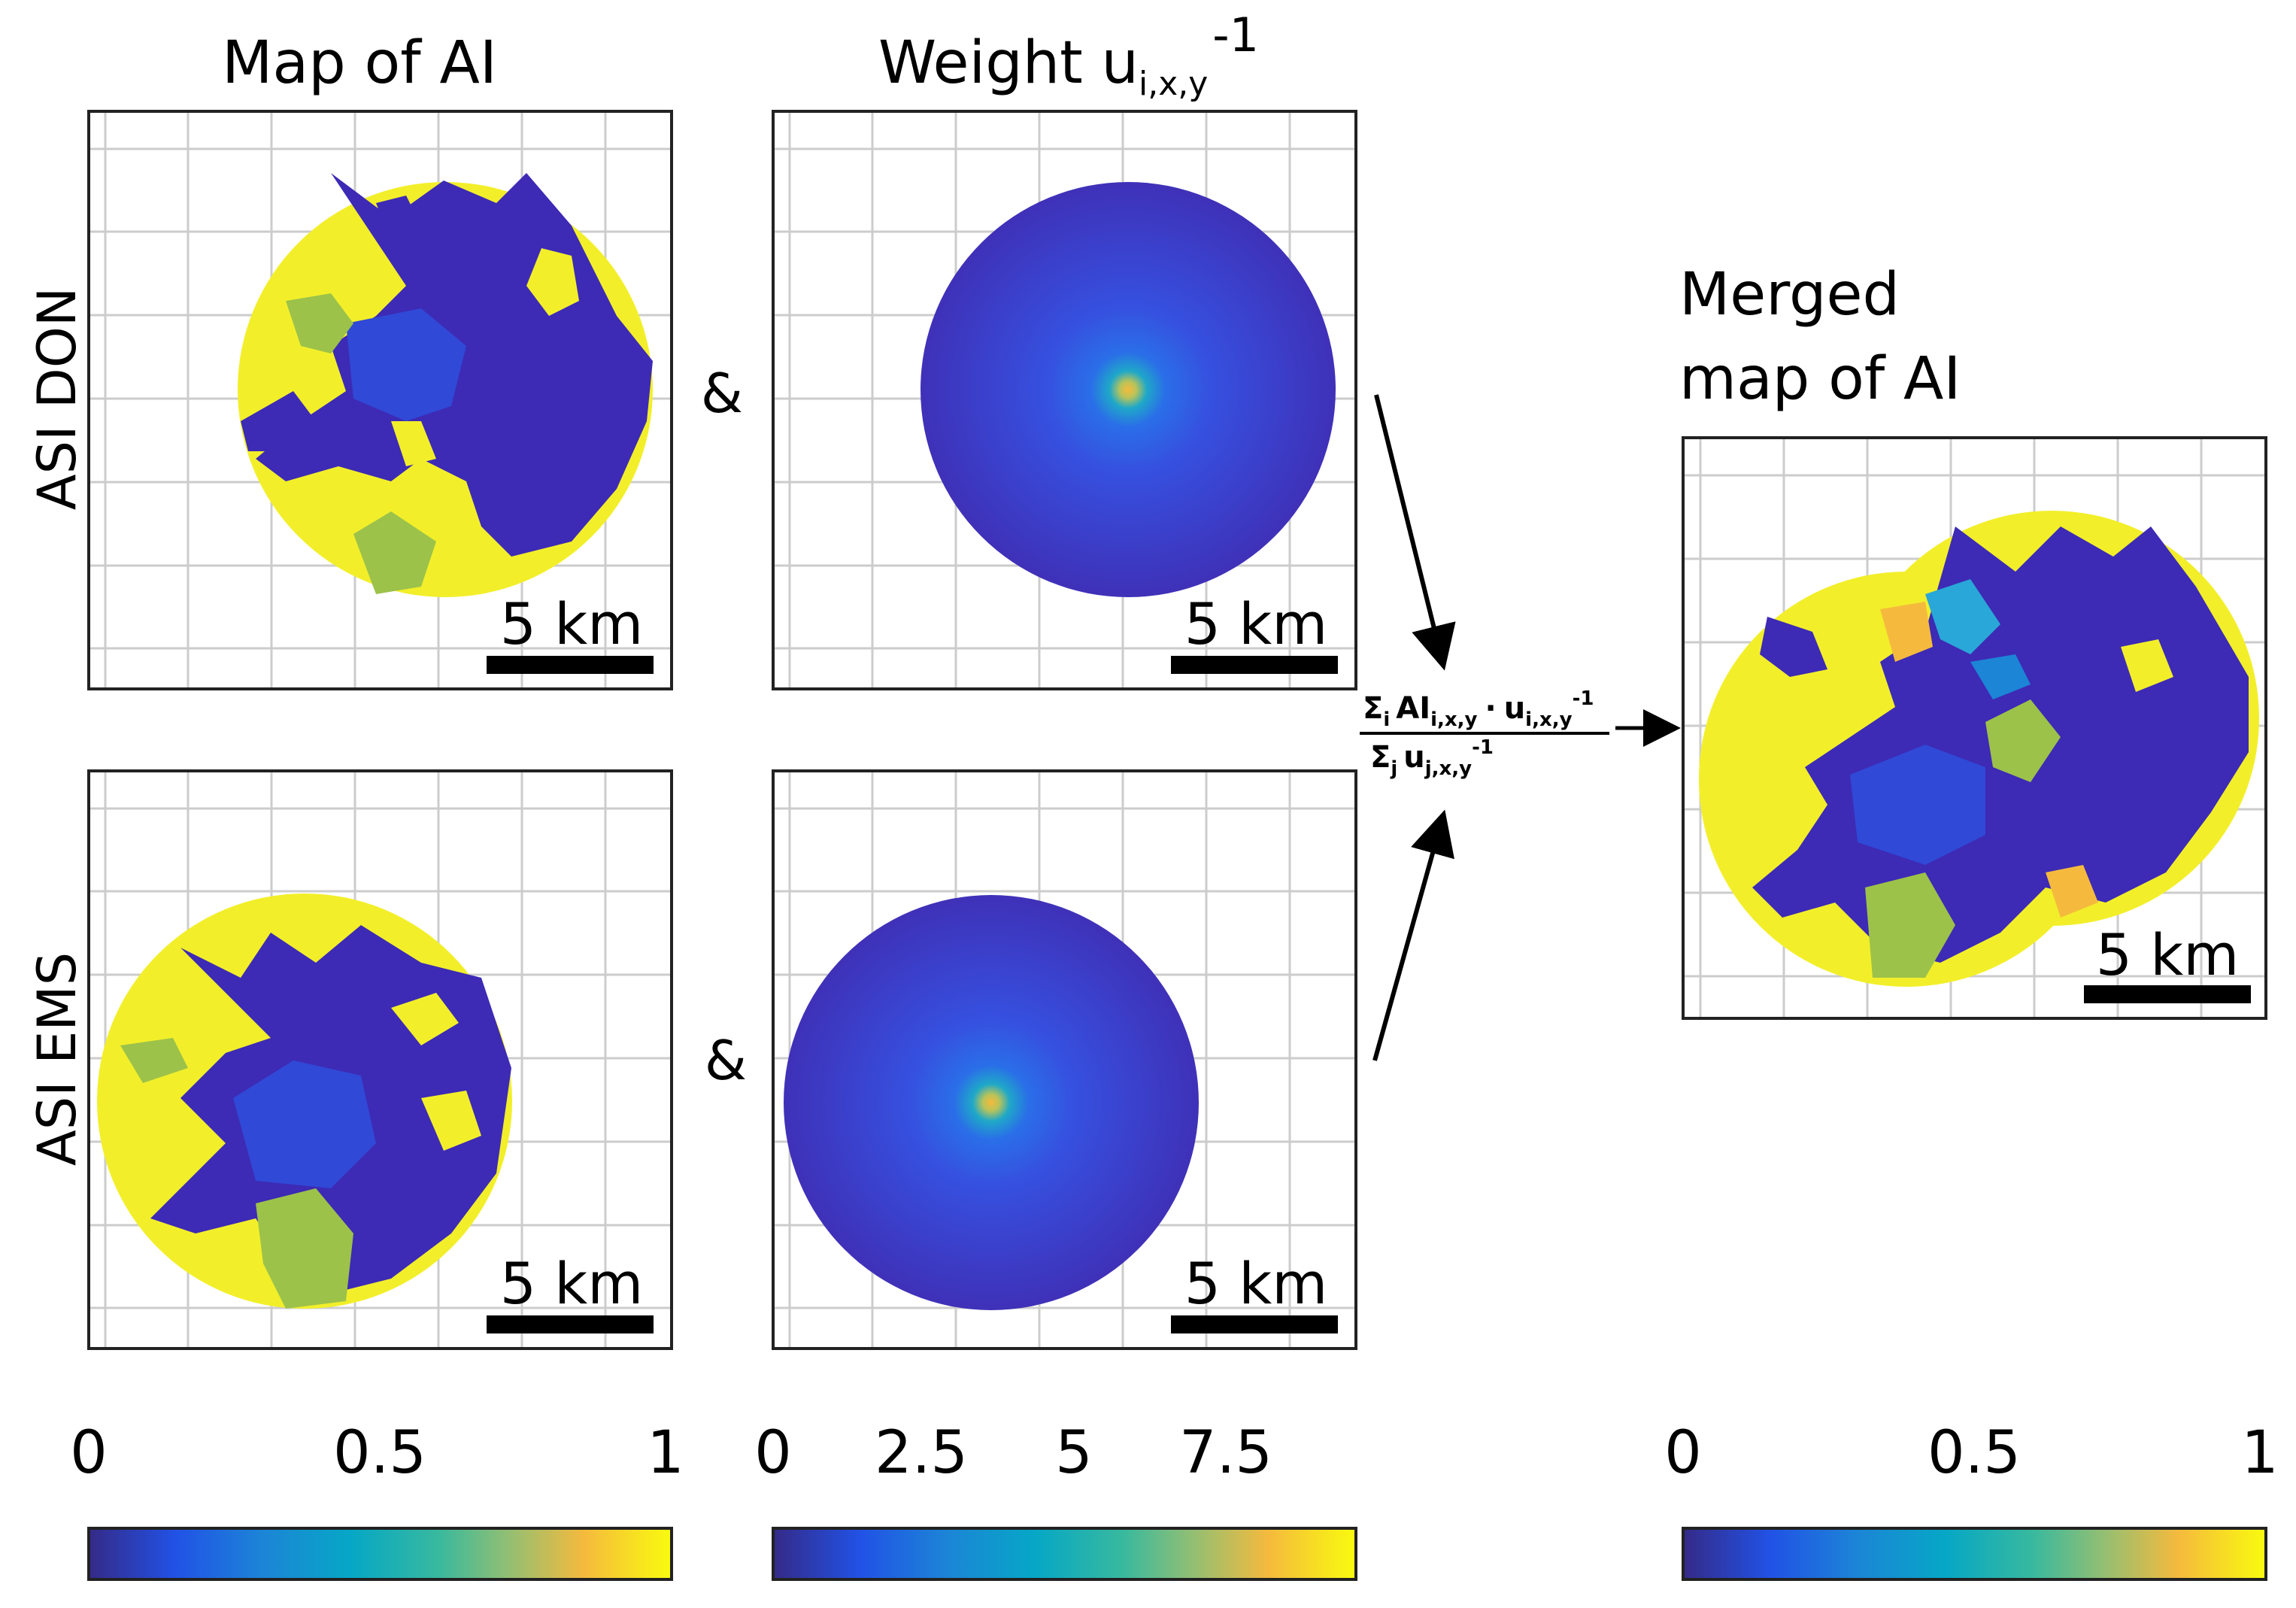  I want to click on row-label-asi-ems: ASI EMS, so click(57, 1059).